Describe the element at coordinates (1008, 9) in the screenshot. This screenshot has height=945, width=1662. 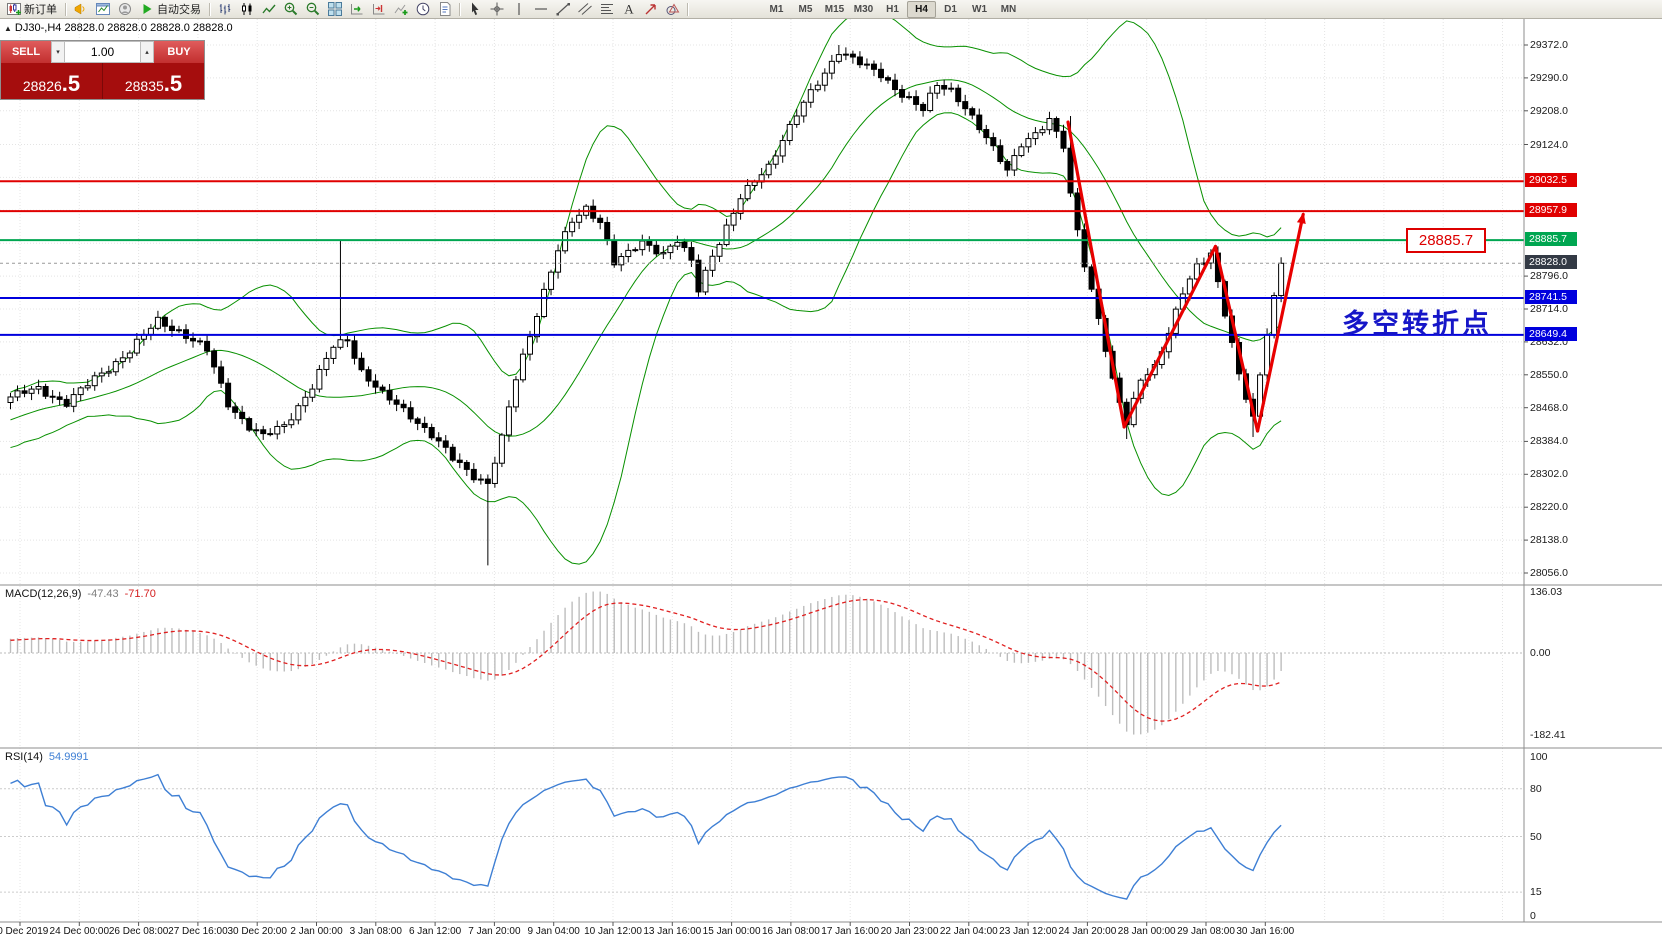
I see `timeframe-mn: MN` at that location.